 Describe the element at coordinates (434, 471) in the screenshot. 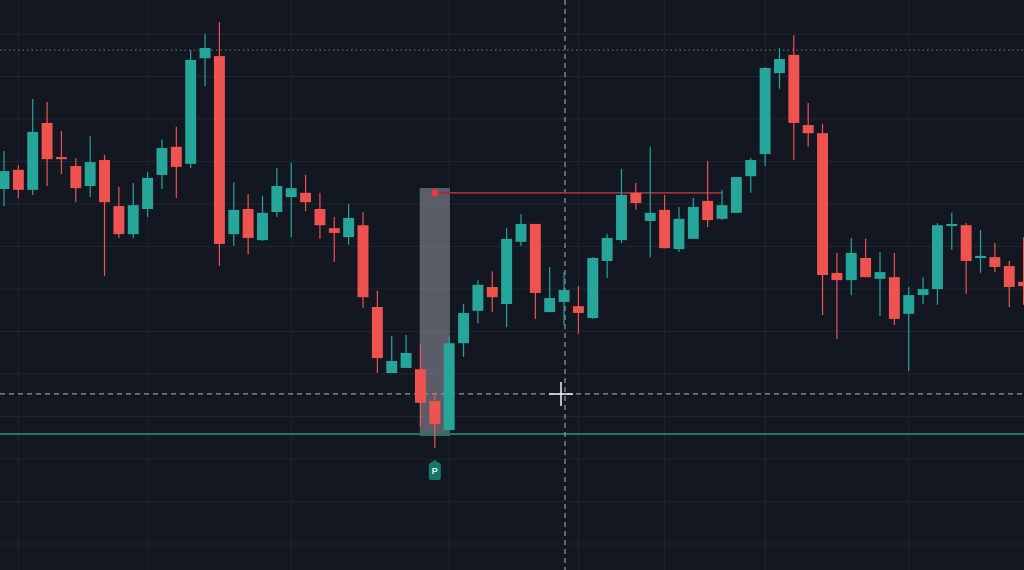

I see `text: P` at that location.